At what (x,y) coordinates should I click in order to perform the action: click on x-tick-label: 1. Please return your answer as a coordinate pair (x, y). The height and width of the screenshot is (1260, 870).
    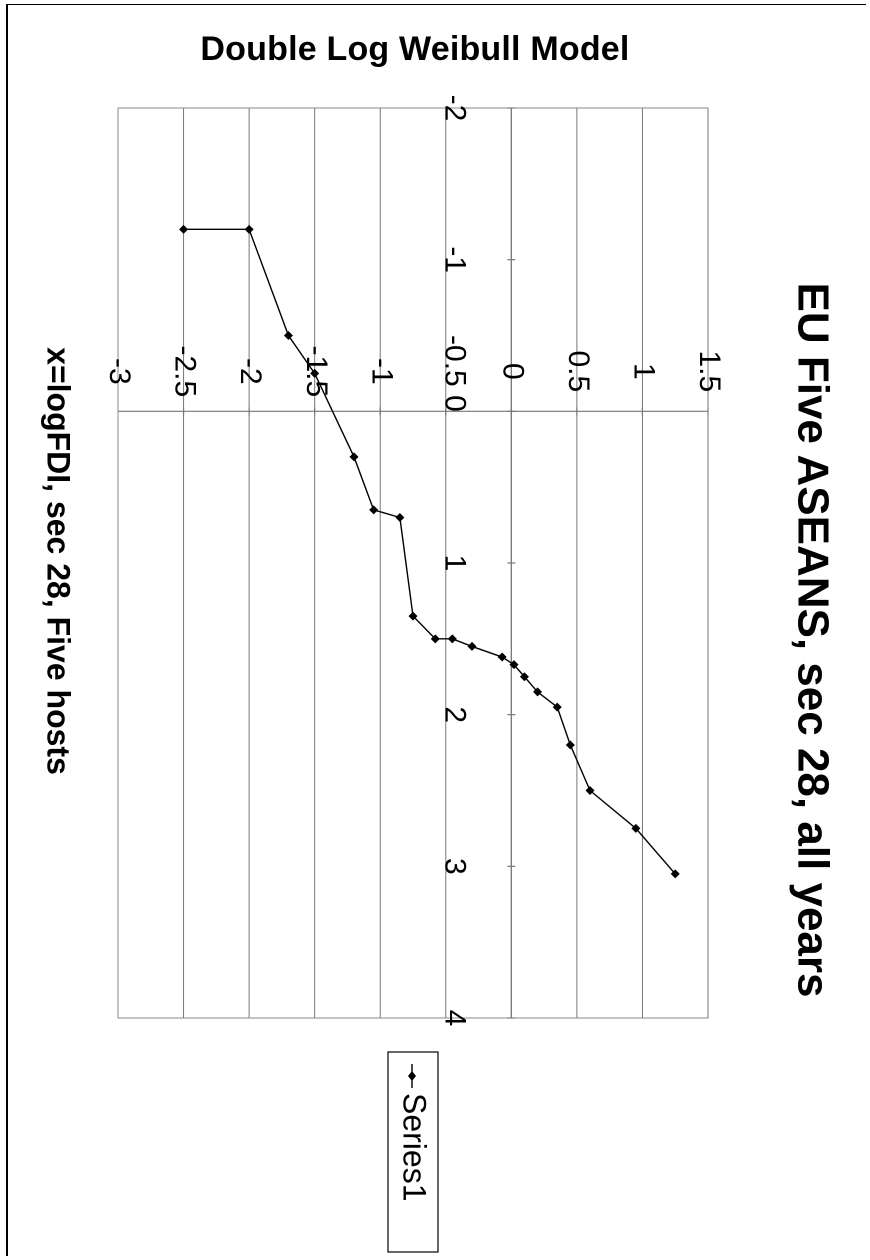
    Looking at the image, I should click on (454, 563).